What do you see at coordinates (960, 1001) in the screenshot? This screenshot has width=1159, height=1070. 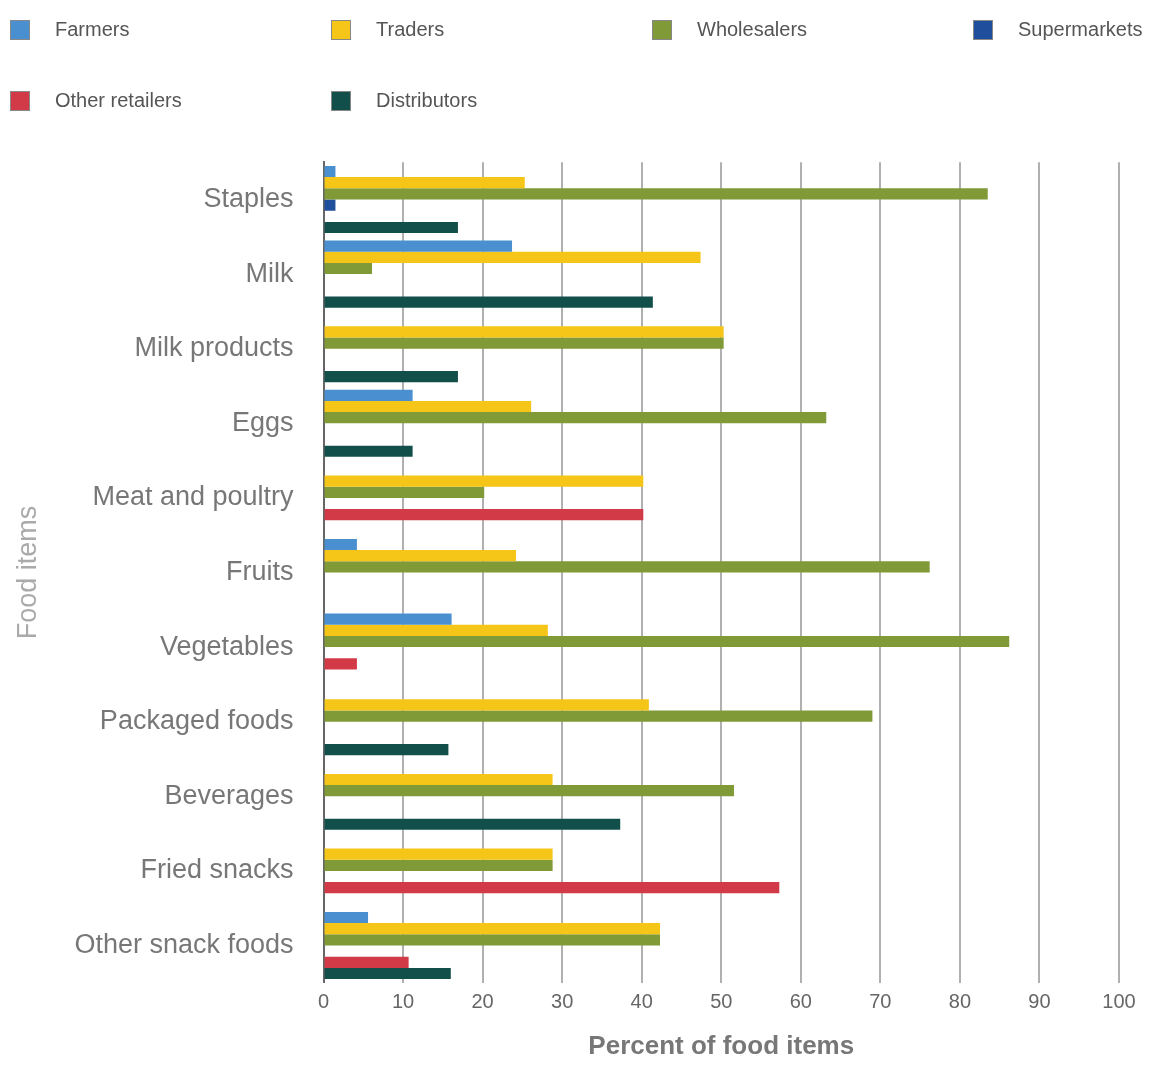 I see `x-tick-label: 80` at bounding box center [960, 1001].